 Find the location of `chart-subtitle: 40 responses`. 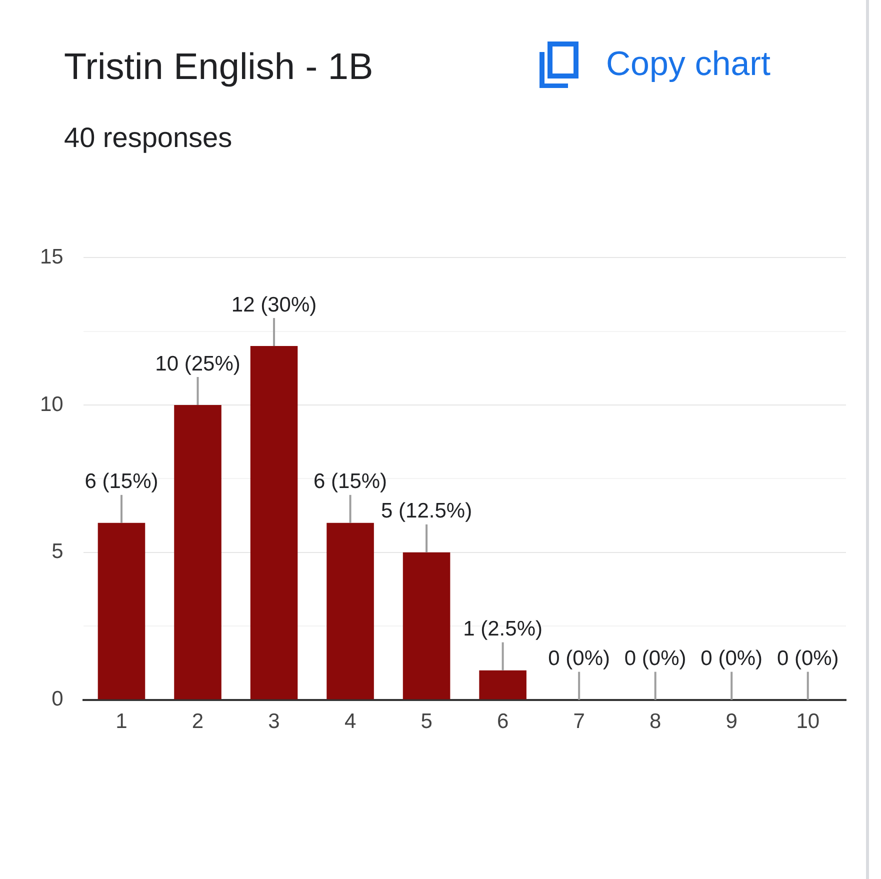

chart-subtitle: 40 responses is located at coordinates (148, 138).